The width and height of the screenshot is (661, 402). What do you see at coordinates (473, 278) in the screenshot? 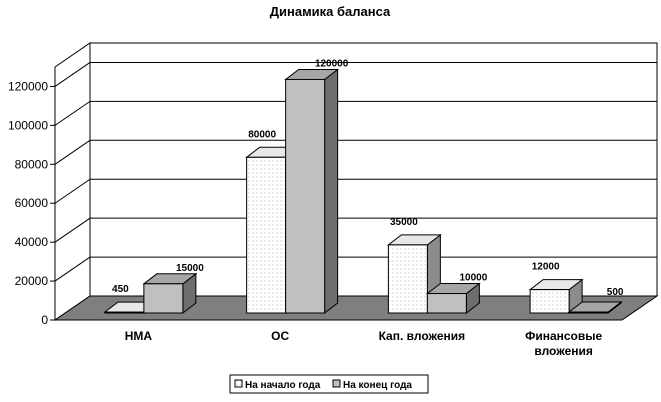
I see `data-label: 10000` at bounding box center [473, 278].